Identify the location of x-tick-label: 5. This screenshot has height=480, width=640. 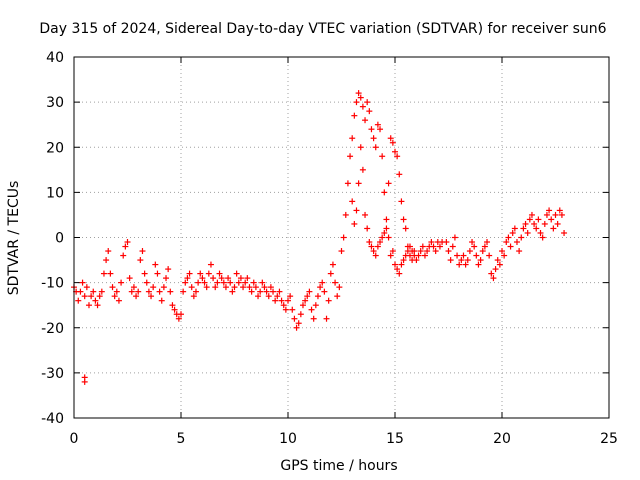
(181, 439).